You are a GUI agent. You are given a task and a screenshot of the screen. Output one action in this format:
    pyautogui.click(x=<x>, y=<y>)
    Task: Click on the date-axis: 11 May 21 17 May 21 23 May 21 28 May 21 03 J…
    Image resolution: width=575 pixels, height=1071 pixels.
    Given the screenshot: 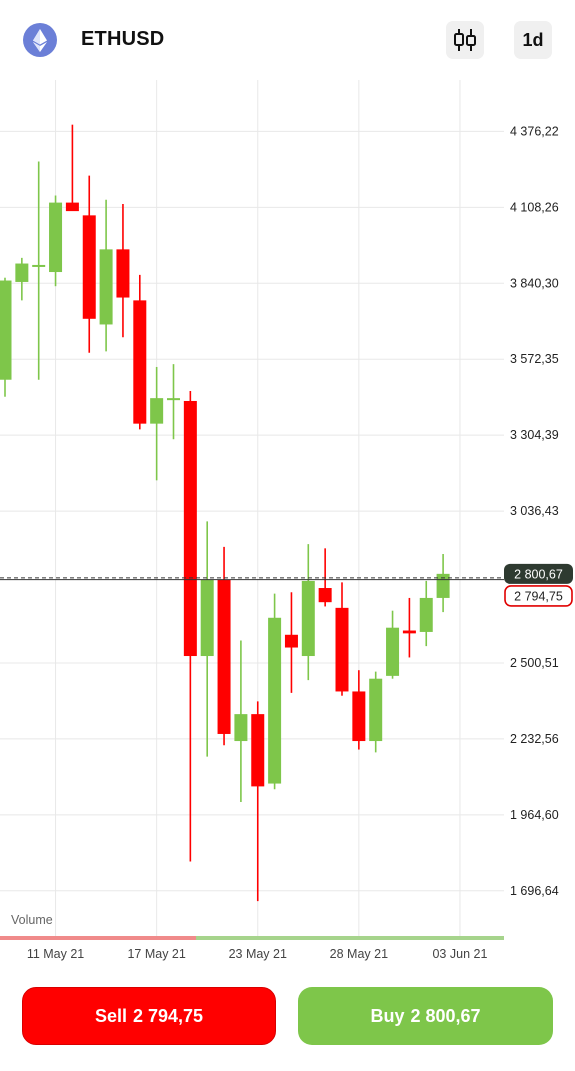 What is the action you would take?
    pyautogui.click(x=257, y=954)
    